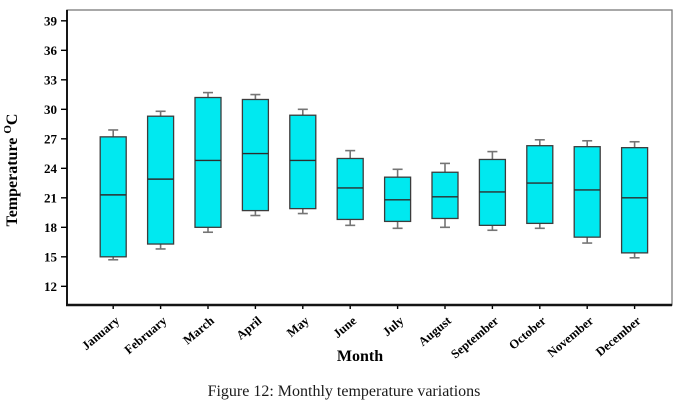 The height and width of the screenshot is (407, 688). I want to click on x-tick-label: December, so click(618, 336).